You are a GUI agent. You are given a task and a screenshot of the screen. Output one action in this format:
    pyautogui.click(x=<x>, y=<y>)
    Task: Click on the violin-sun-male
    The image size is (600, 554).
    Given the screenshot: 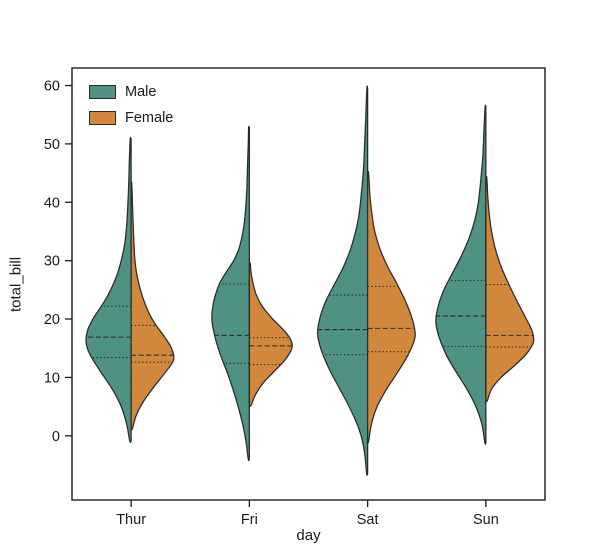 What is the action you would take?
    pyautogui.click(x=461, y=274)
    